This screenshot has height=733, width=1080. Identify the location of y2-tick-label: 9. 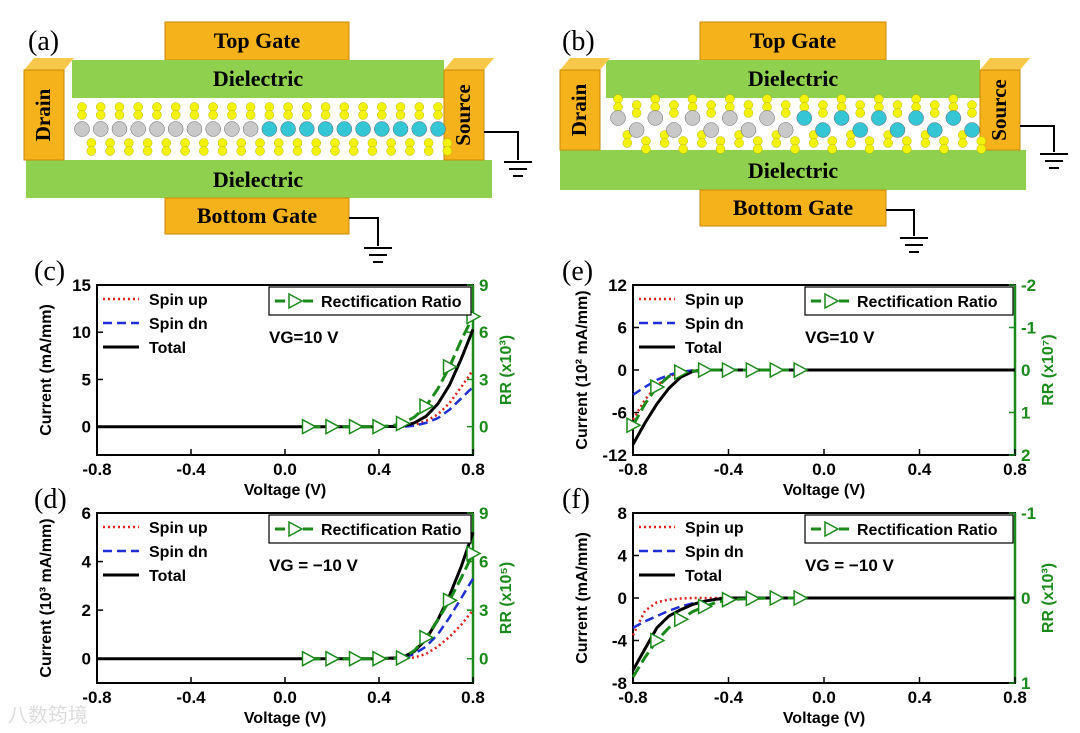
(483, 513).